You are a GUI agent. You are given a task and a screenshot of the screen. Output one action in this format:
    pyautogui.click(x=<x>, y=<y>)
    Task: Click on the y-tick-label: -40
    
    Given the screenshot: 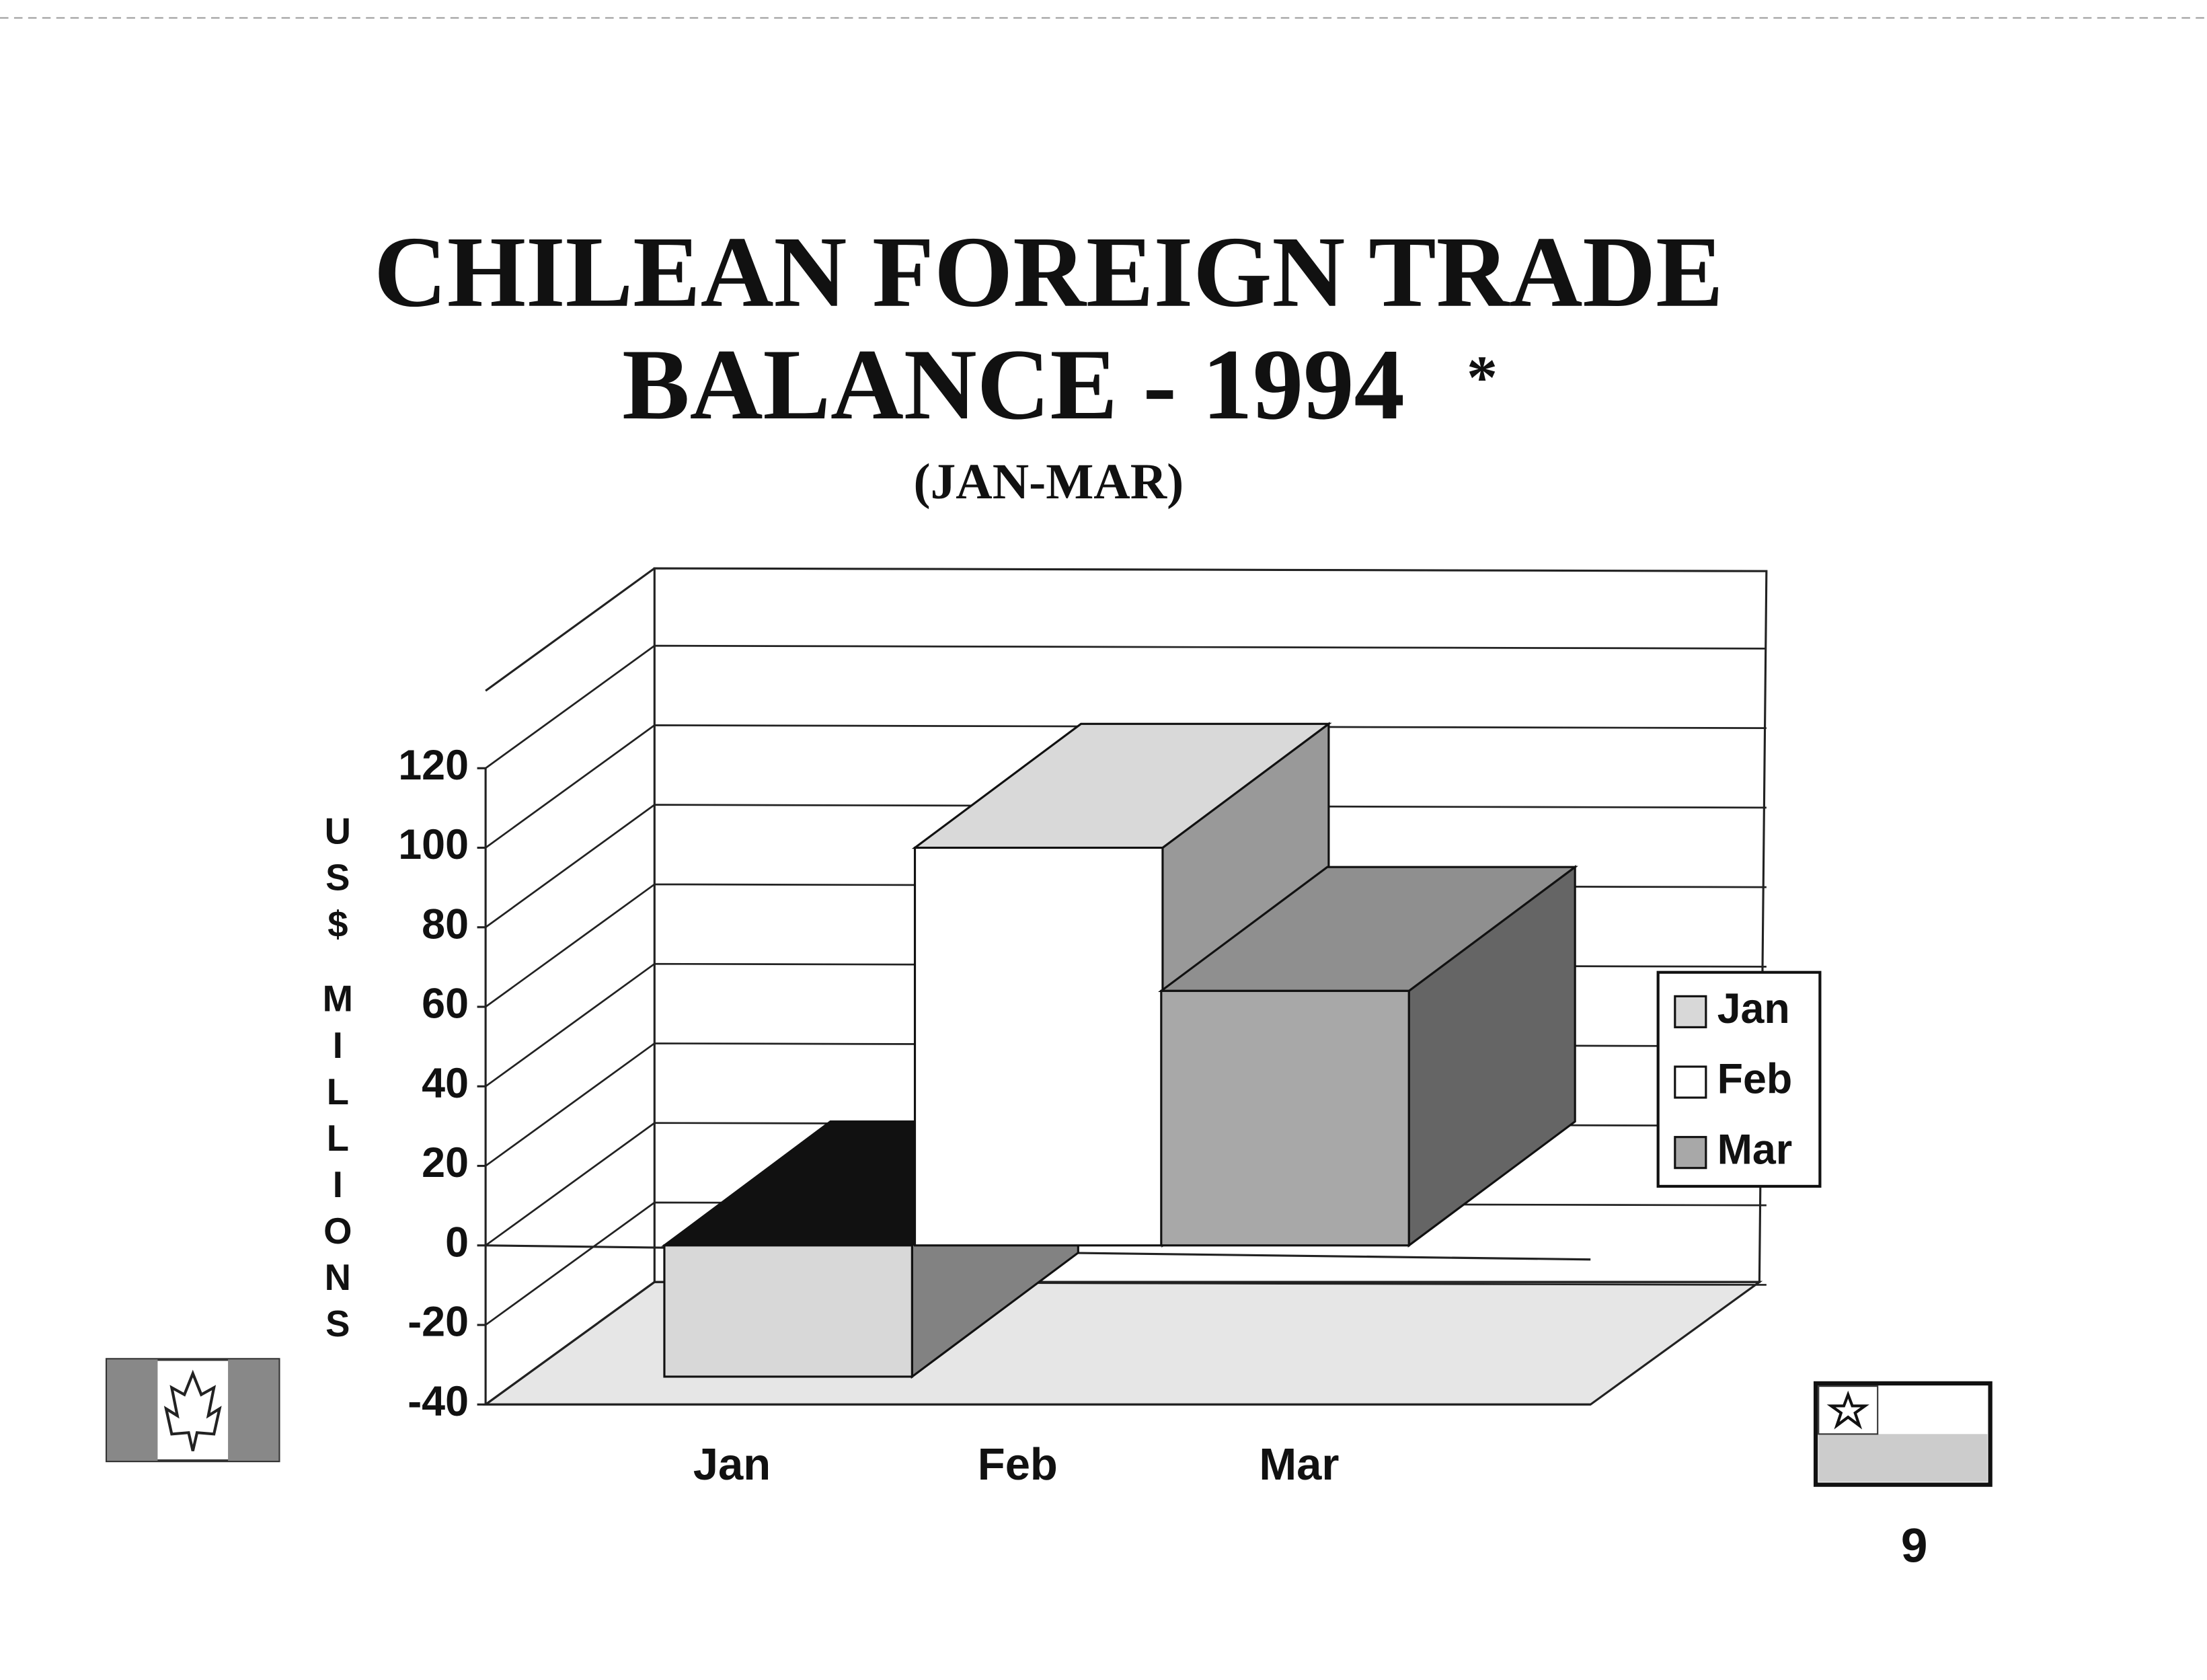 What is the action you would take?
    pyautogui.click(x=438, y=1401)
    